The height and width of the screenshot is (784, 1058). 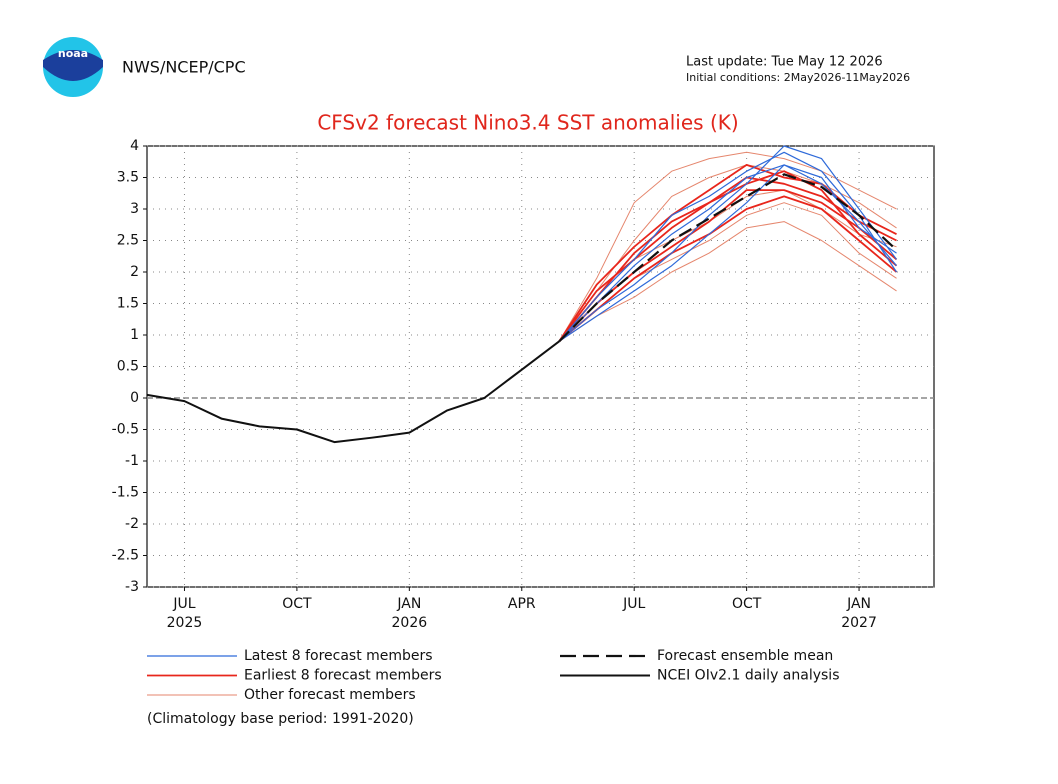 What do you see at coordinates (184, 67) in the screenshot?
I see `agency: NWS/NCEP/CPC` at bounding box center [184, 67].